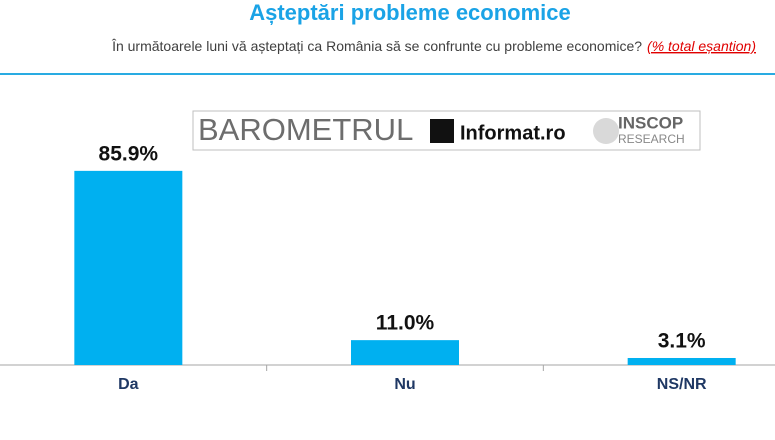 This screenshot has width=775, height=440. Describe the element at coordinates (404, 384) in the screenshot. I see `x-tick-label: Nu` at that location.